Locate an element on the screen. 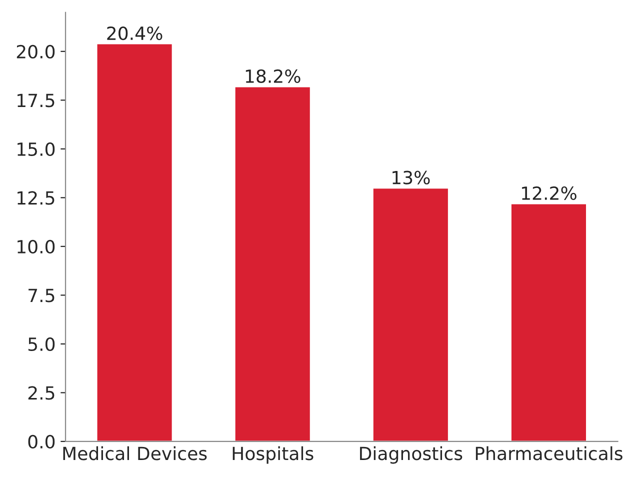 The image size is (624, 496). y-tick-label: 0.0 is located at coordinates (41, 441).